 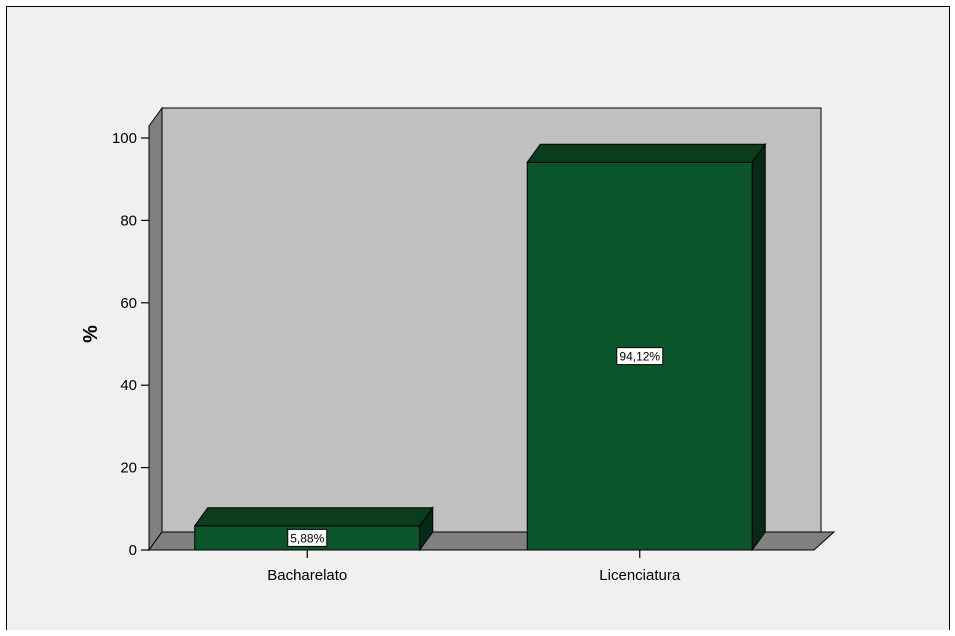 What do you see at coordinates (133, 550) in the screenshot?
I see `y-tick-label: 0` at bounding box center [133, 550].